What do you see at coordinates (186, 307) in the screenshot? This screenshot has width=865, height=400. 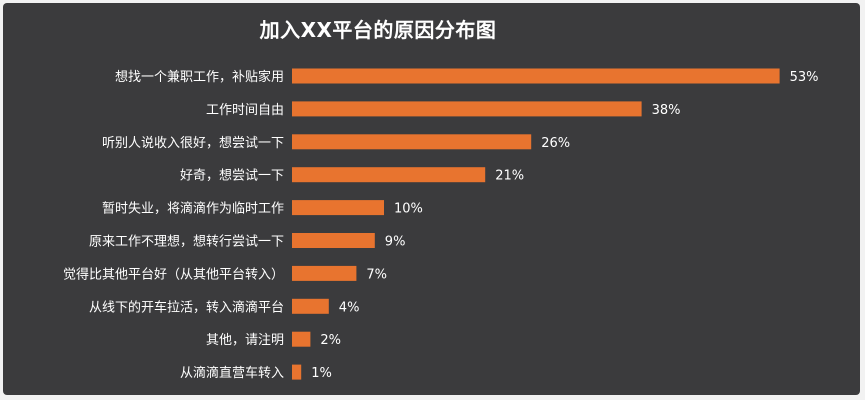 I see `category-label: 从线下的开车拉活，转入滴滴平台` at bounding box center [186, 307].